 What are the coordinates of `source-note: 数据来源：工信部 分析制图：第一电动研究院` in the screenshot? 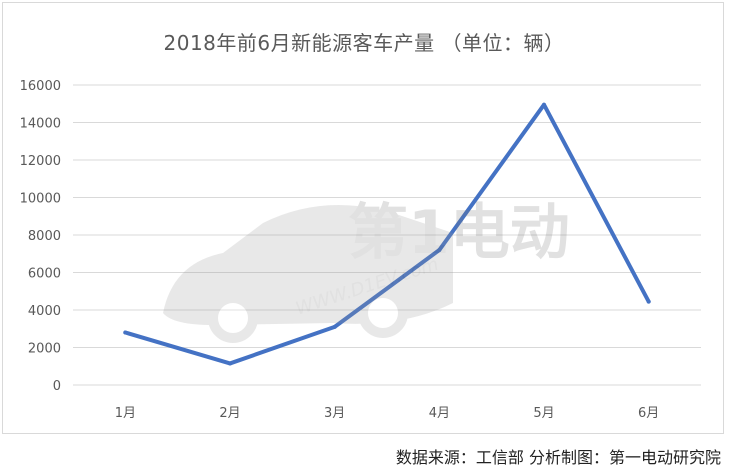 It's located at (558, 457).